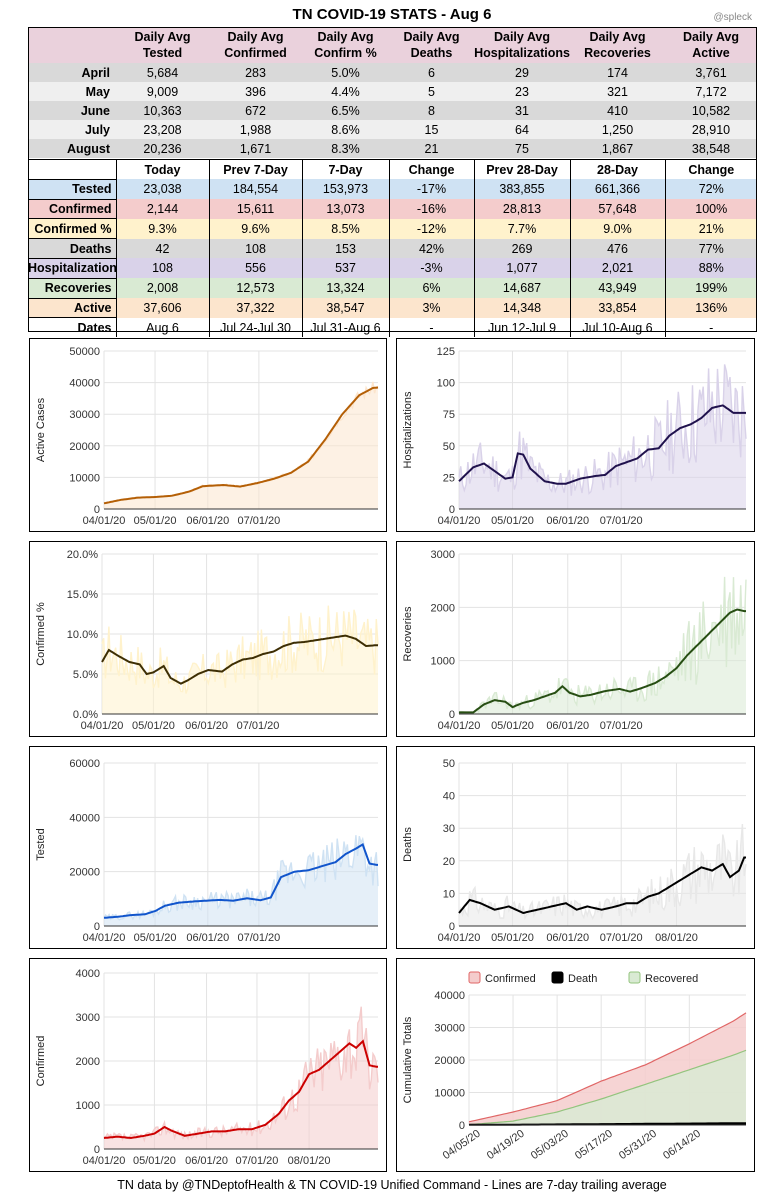  I want to click on column-header: Daily Avg Confirmed, so click(255, 45).